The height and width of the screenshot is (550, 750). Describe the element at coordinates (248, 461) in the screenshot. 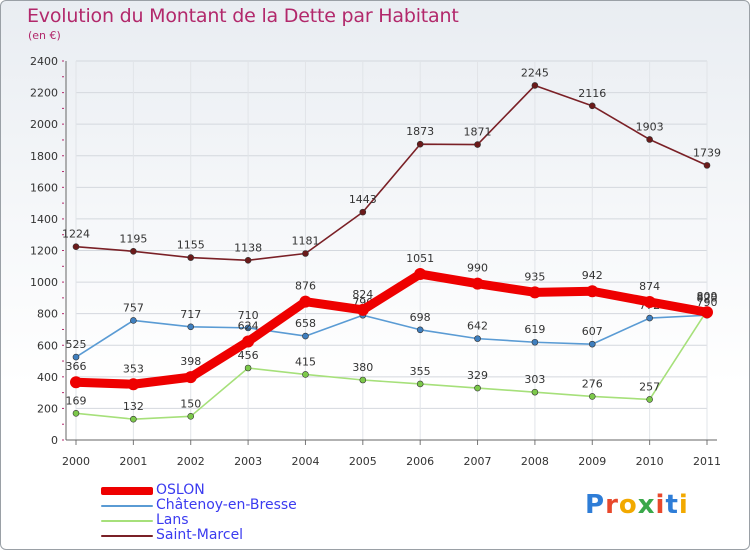

I see `x-tick-label: 2003` at that location.